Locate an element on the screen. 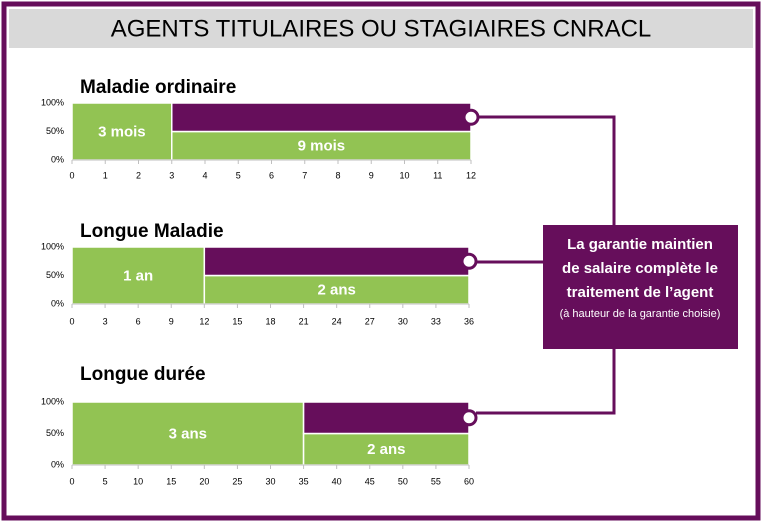 The image size is (763, 523). x-tick-label: 50 is located at coordinates (403, 481).